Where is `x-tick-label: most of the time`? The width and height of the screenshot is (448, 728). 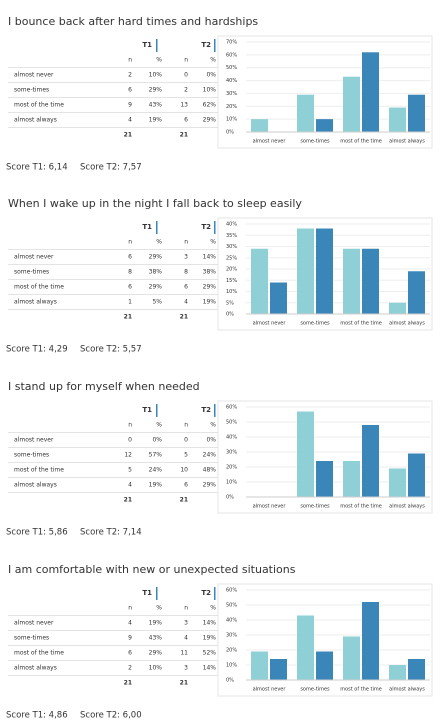 x-tick-label: most of the time is located at coordinates (361, 142).